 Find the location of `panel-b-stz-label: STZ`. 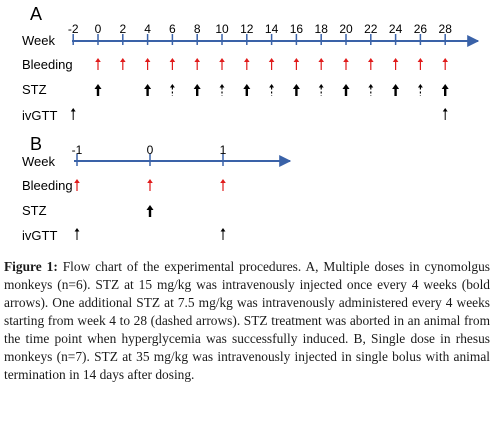

panel-b-stz-label: STZ is located at coordinates (34, 210).